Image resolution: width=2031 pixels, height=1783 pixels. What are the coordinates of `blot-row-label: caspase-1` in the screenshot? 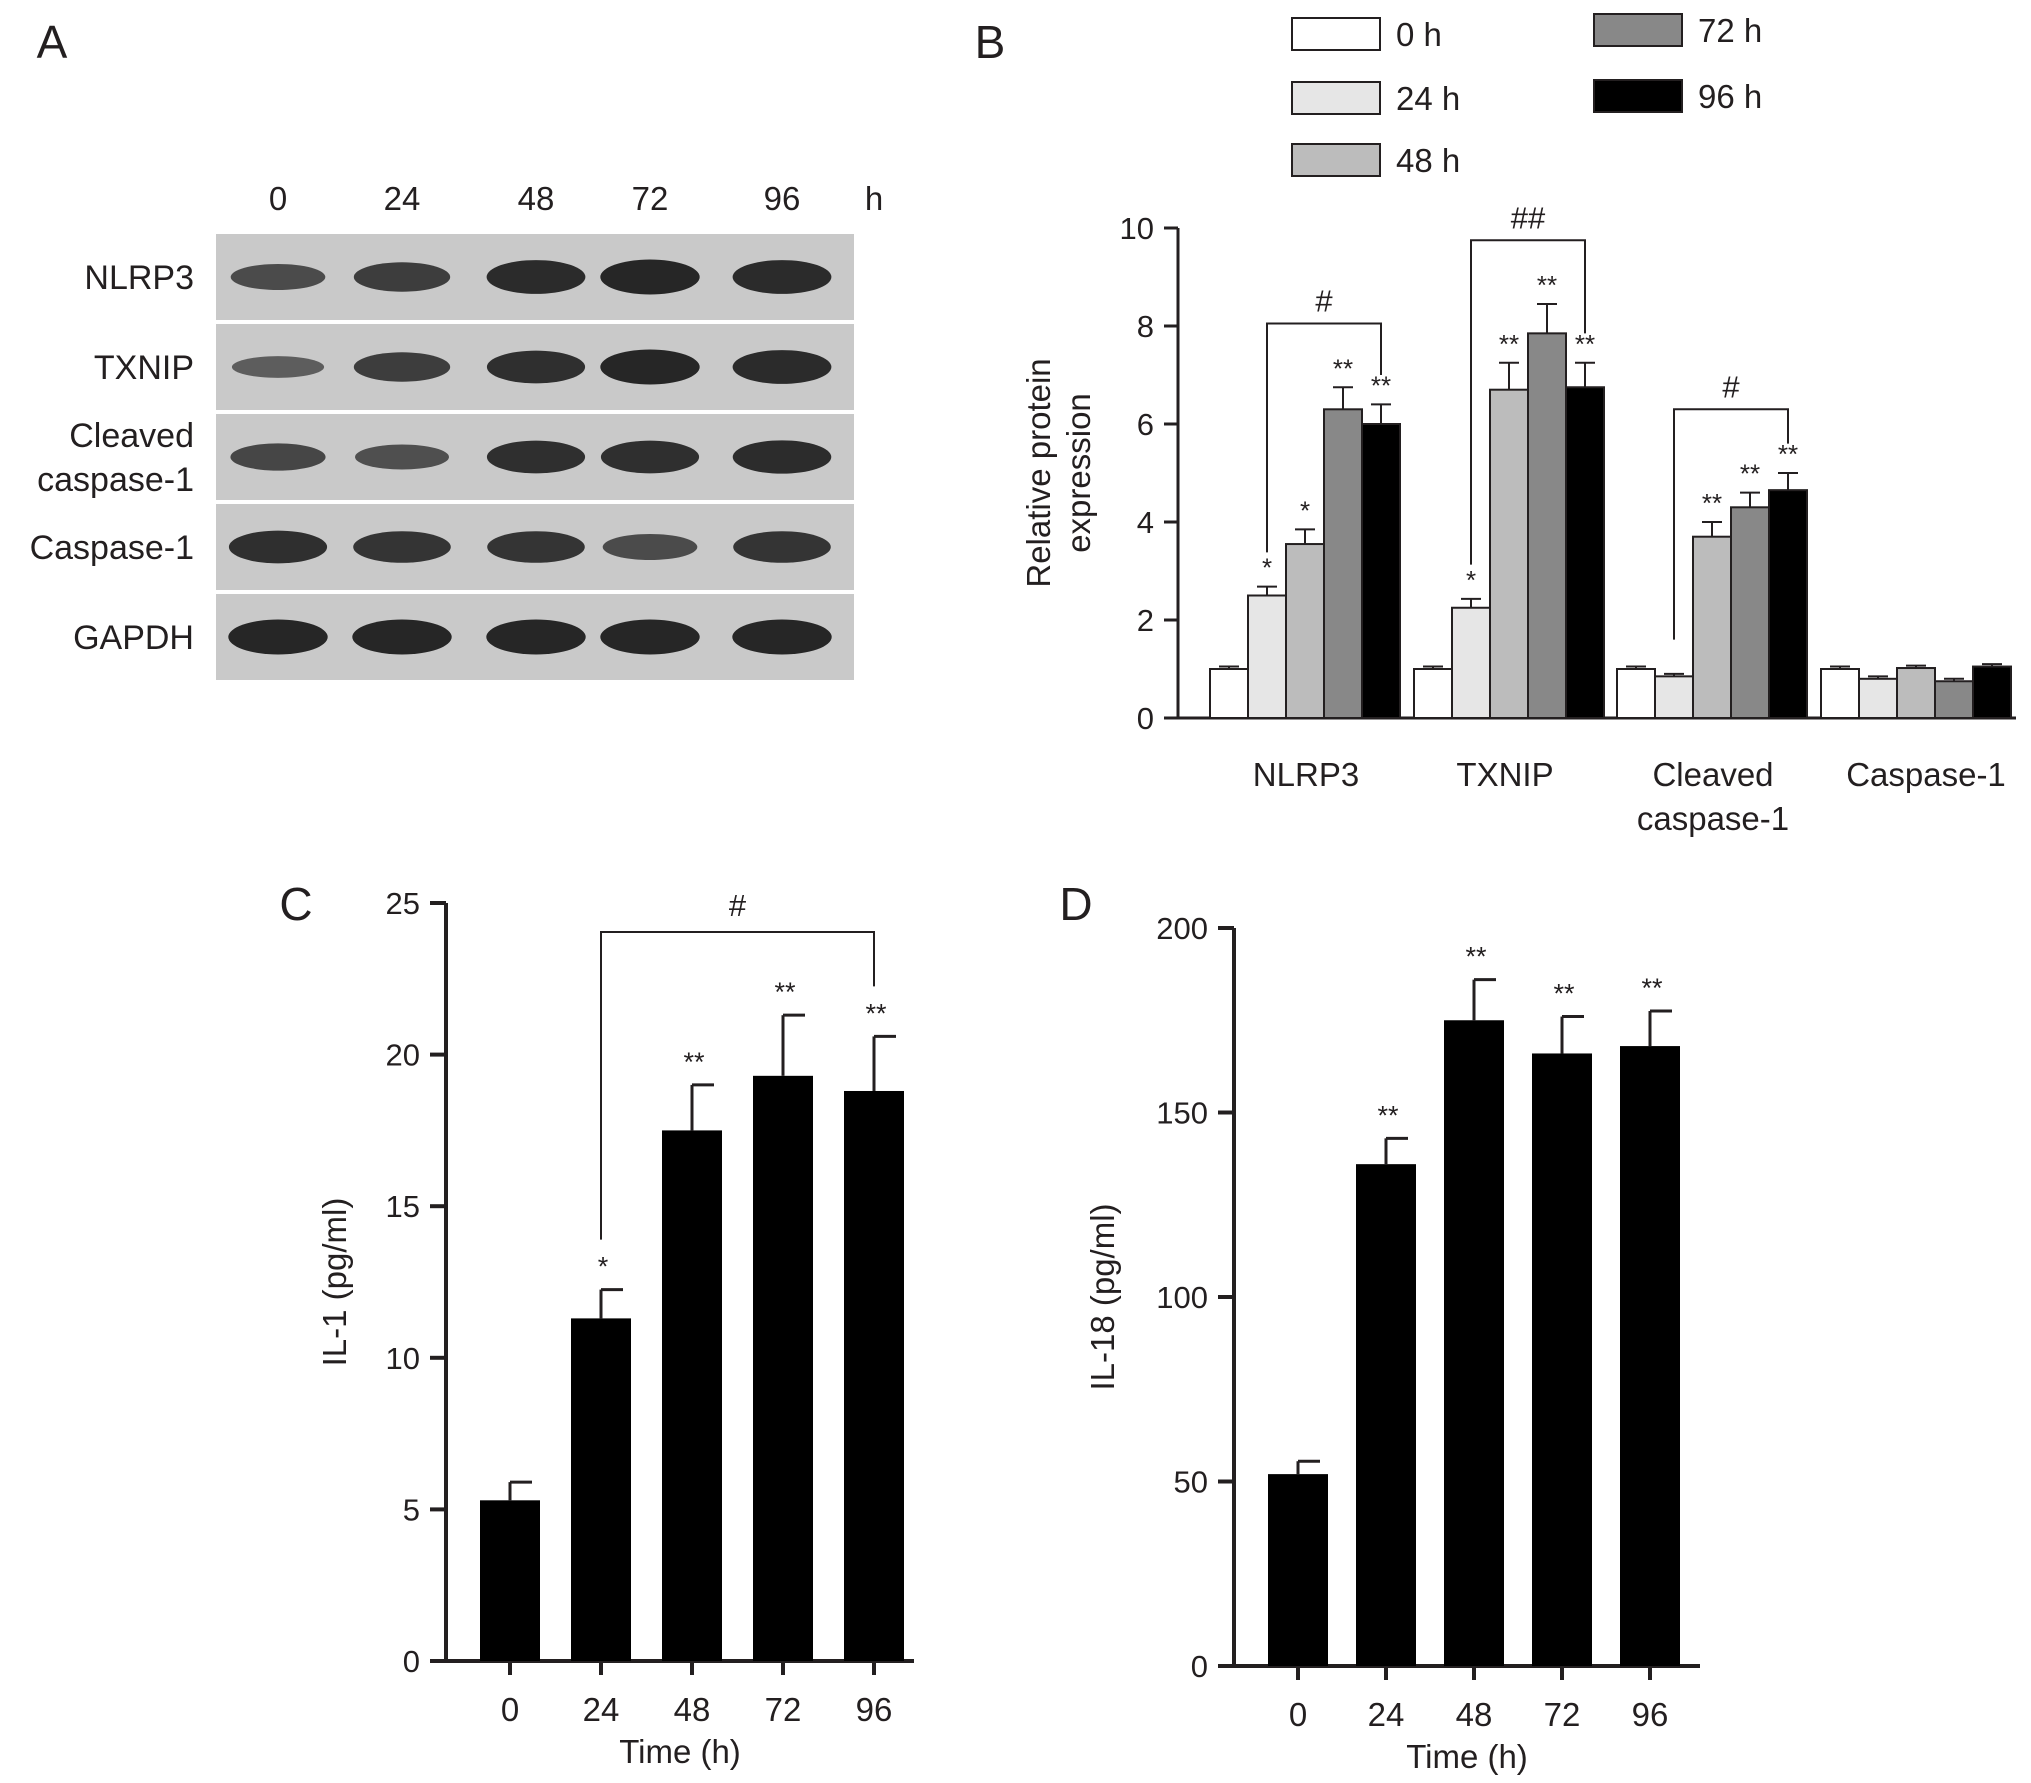 It's located at (115, 480).